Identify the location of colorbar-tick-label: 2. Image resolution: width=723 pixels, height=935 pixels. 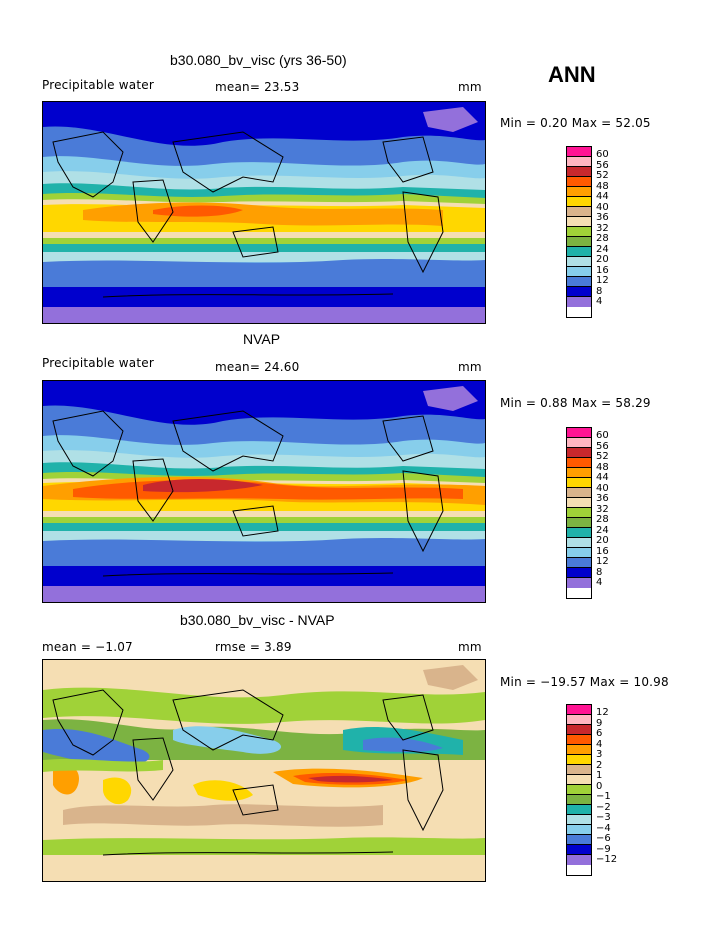
(599, 765).